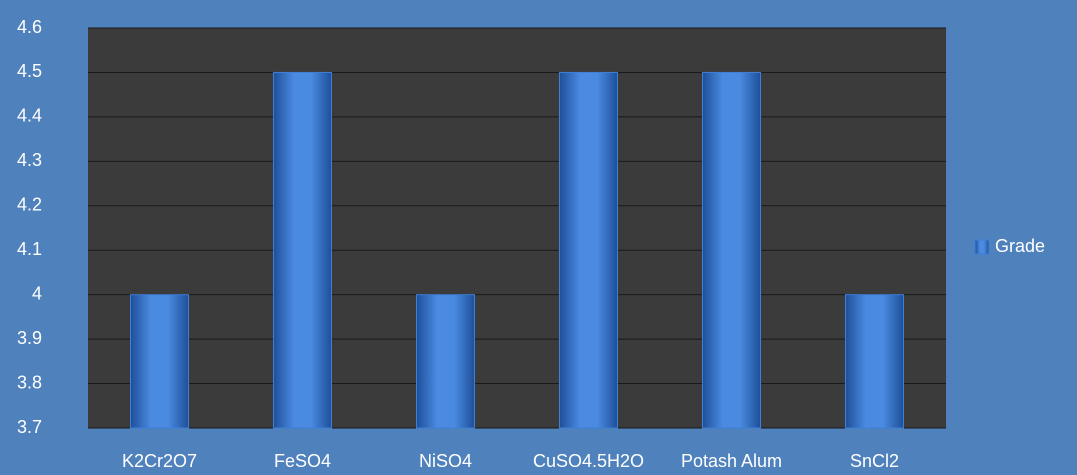 The image size is (1077, 475). Describe the element at coordinates (29, 427) in the screenshot. I see `y-tick-label: 3.7` at that location.